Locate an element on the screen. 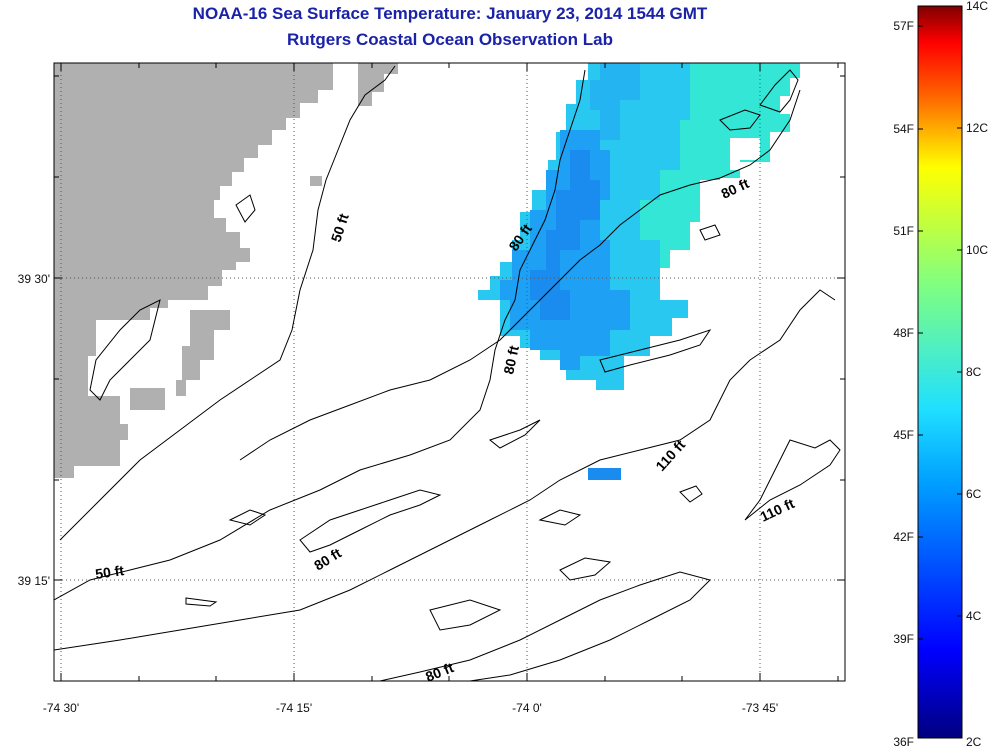 The width and height of the screenshot is (992, 754). lon-axis-labels: -74 30' -74 15' -74 0' -73 45' is located at coordinates (410, 708).